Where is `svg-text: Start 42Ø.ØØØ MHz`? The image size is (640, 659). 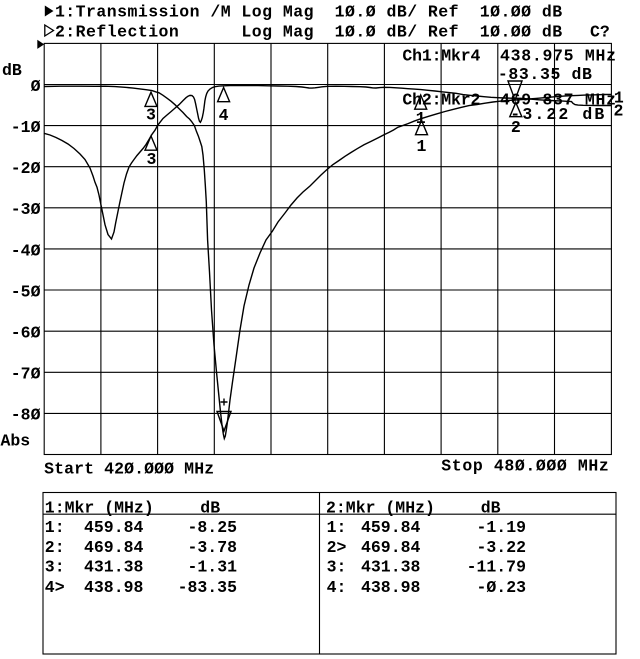 svg-text: Start 42Ø.ØØØ MHz is located at coordinates (129, 468).